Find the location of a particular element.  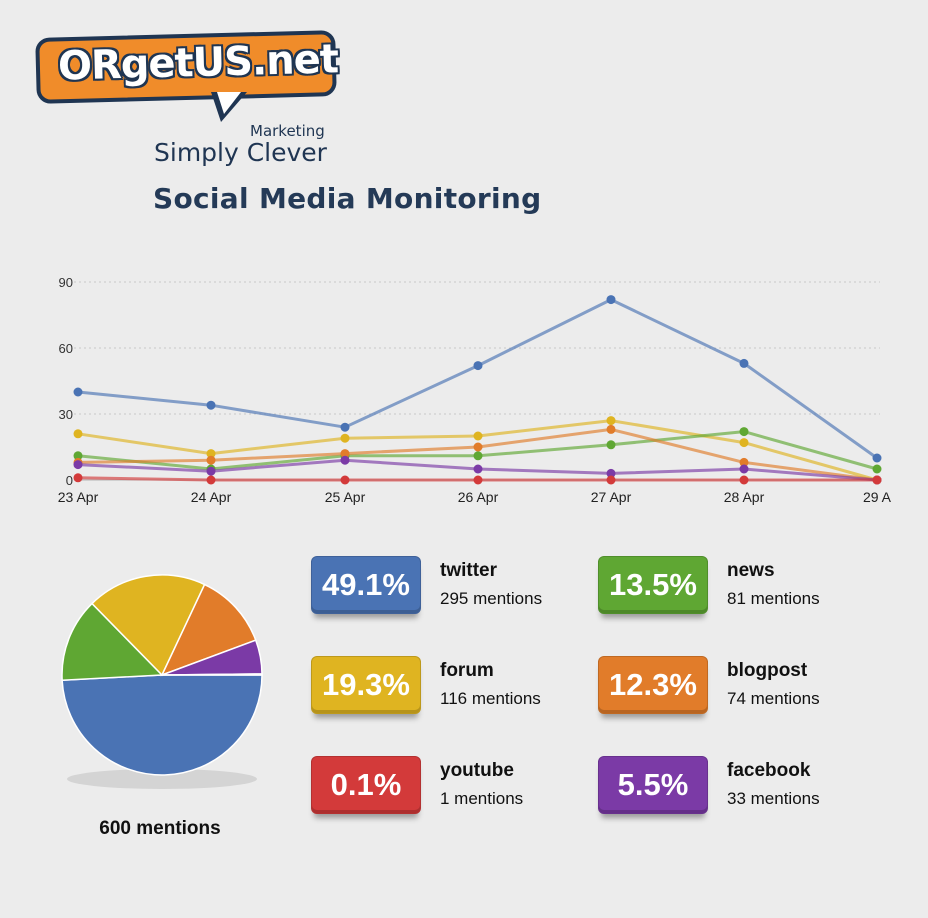

pie-chart is located at coordinates (162, 681).